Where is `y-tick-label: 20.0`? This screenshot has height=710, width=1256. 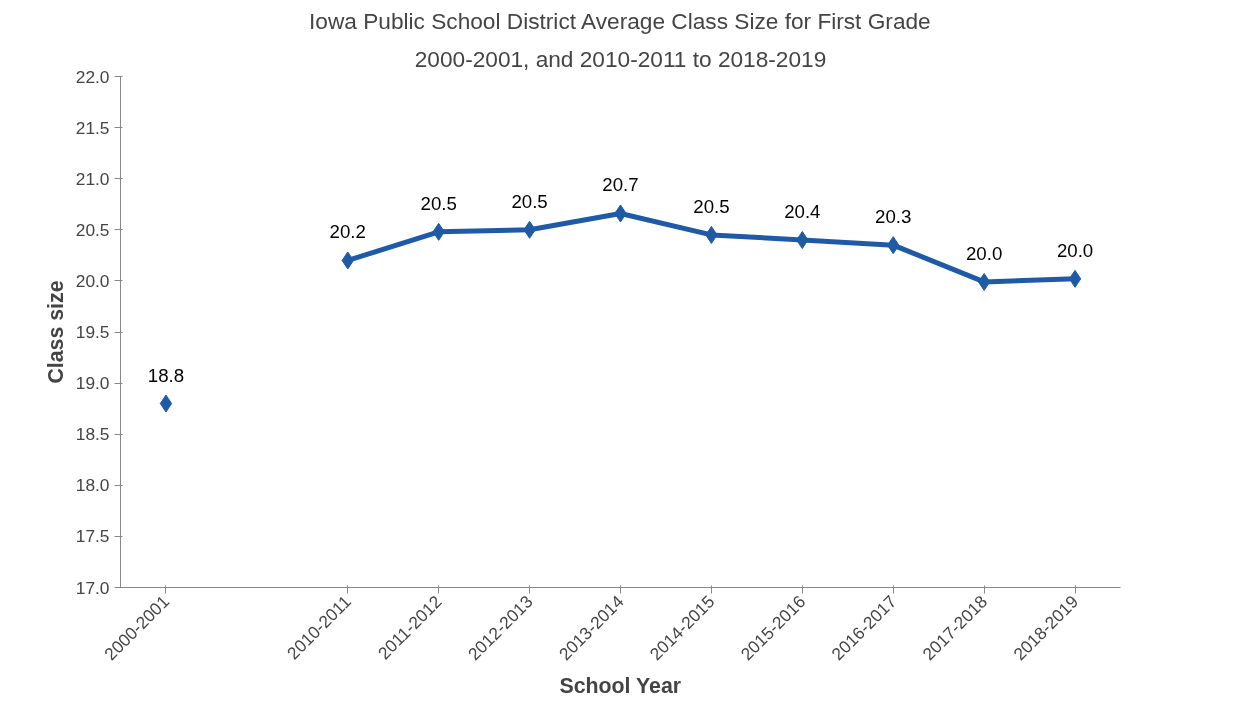 y-tick-label: 20.0 is located at coordinates (92, 280).